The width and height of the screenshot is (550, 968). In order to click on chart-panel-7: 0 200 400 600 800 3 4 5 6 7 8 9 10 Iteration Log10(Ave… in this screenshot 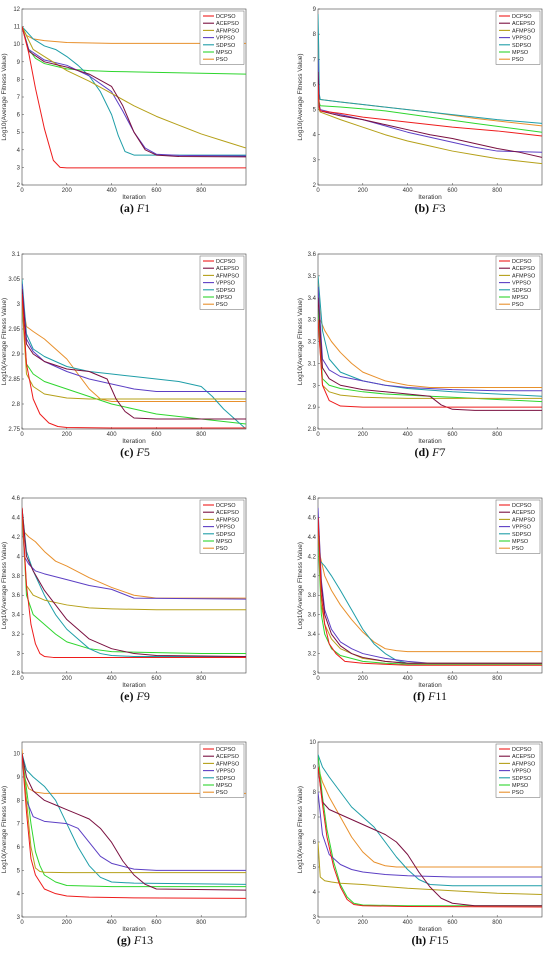, I will do `click(124, 844)`.